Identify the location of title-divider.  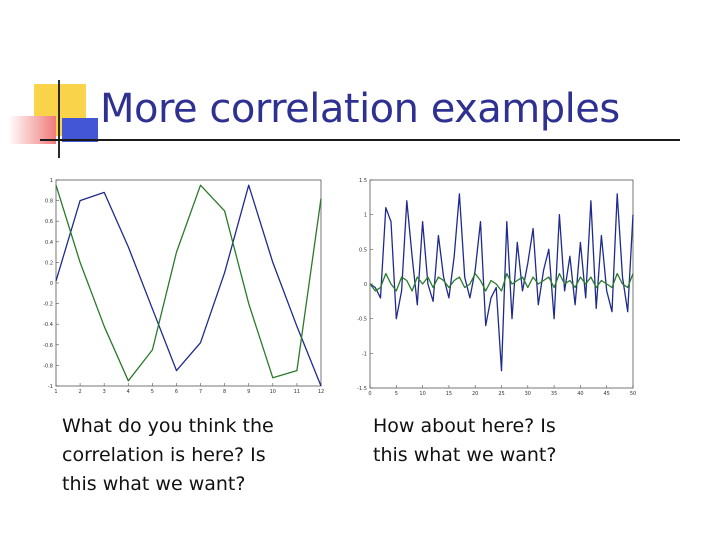
(360, 140).